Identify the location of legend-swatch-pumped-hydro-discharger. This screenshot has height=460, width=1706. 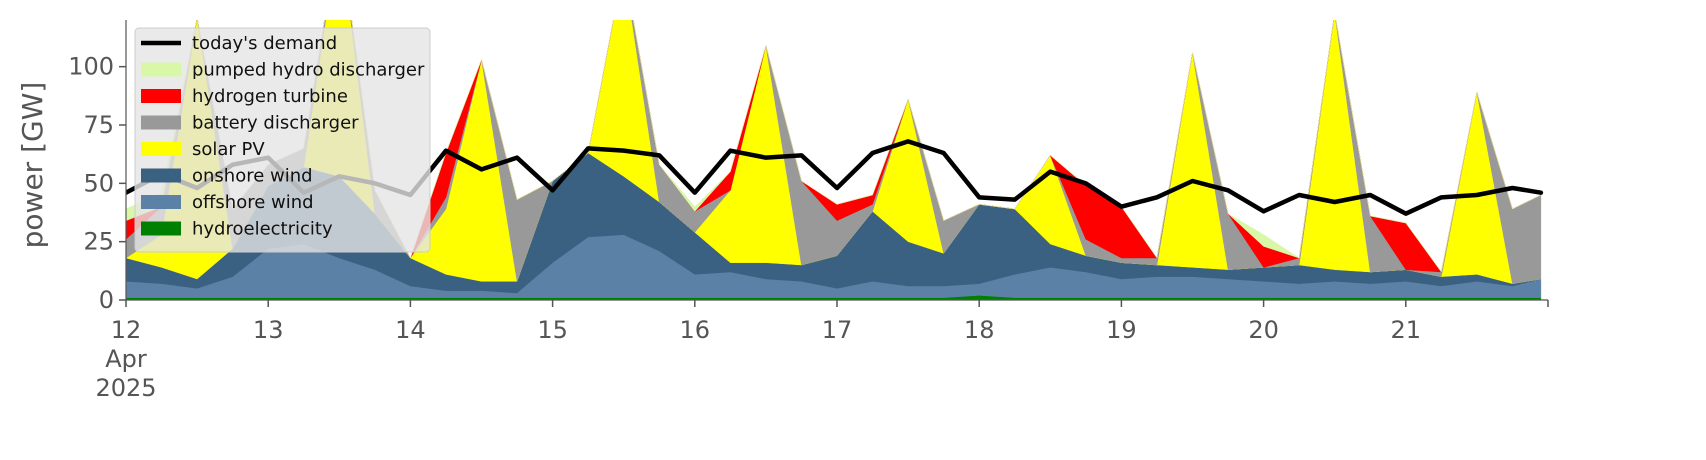
(161, 69).